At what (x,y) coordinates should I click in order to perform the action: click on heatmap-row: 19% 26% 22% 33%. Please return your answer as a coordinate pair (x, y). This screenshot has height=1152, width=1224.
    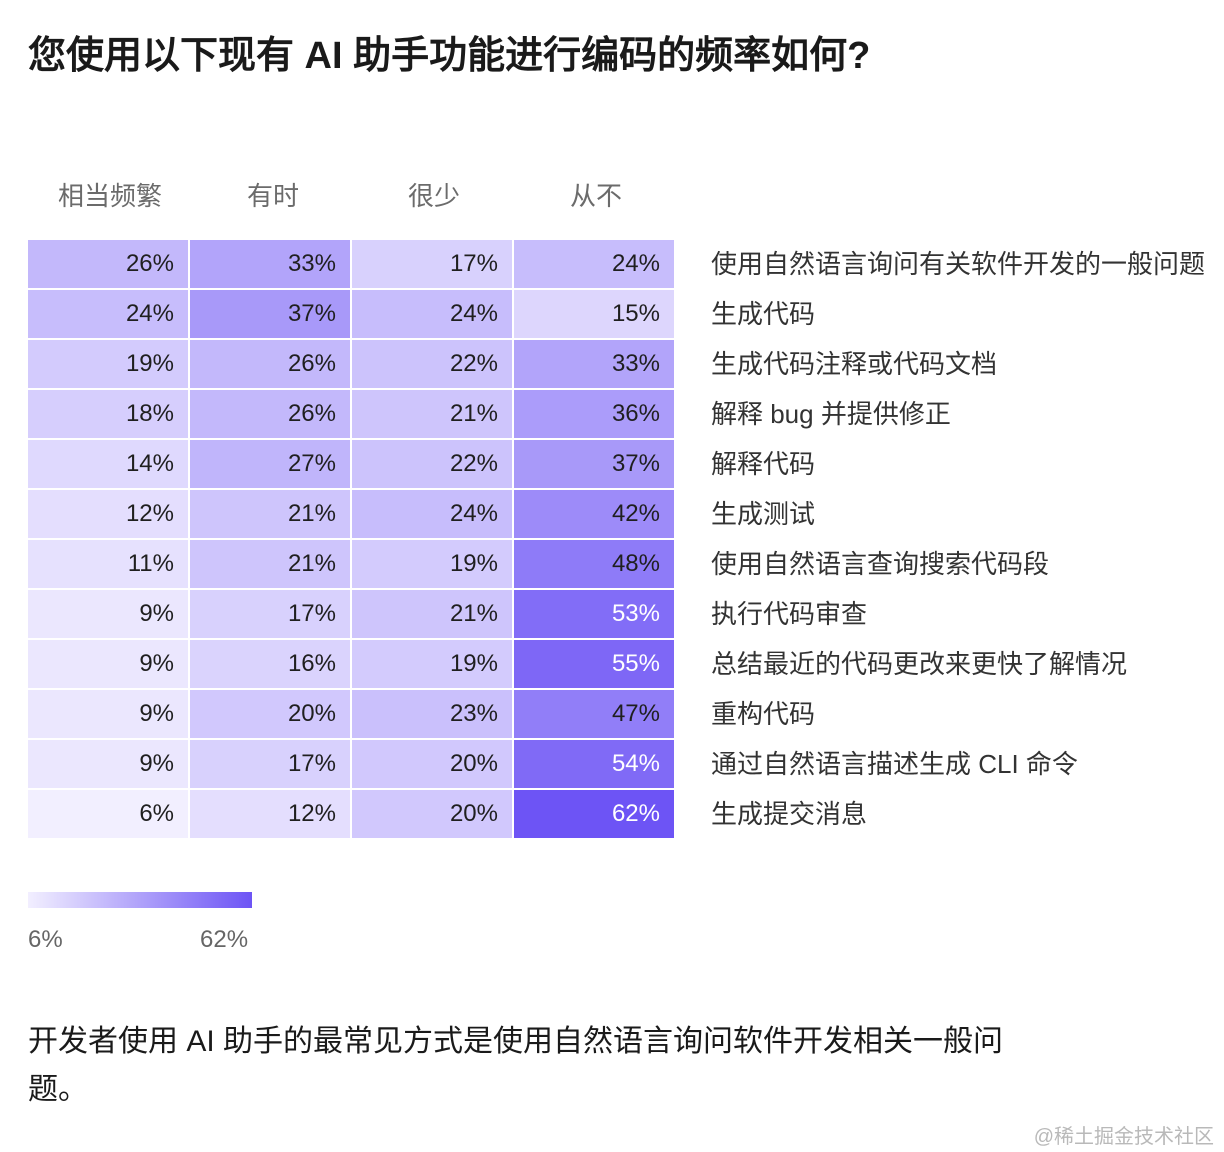
    Looking at the image, I should click on (352, 365).